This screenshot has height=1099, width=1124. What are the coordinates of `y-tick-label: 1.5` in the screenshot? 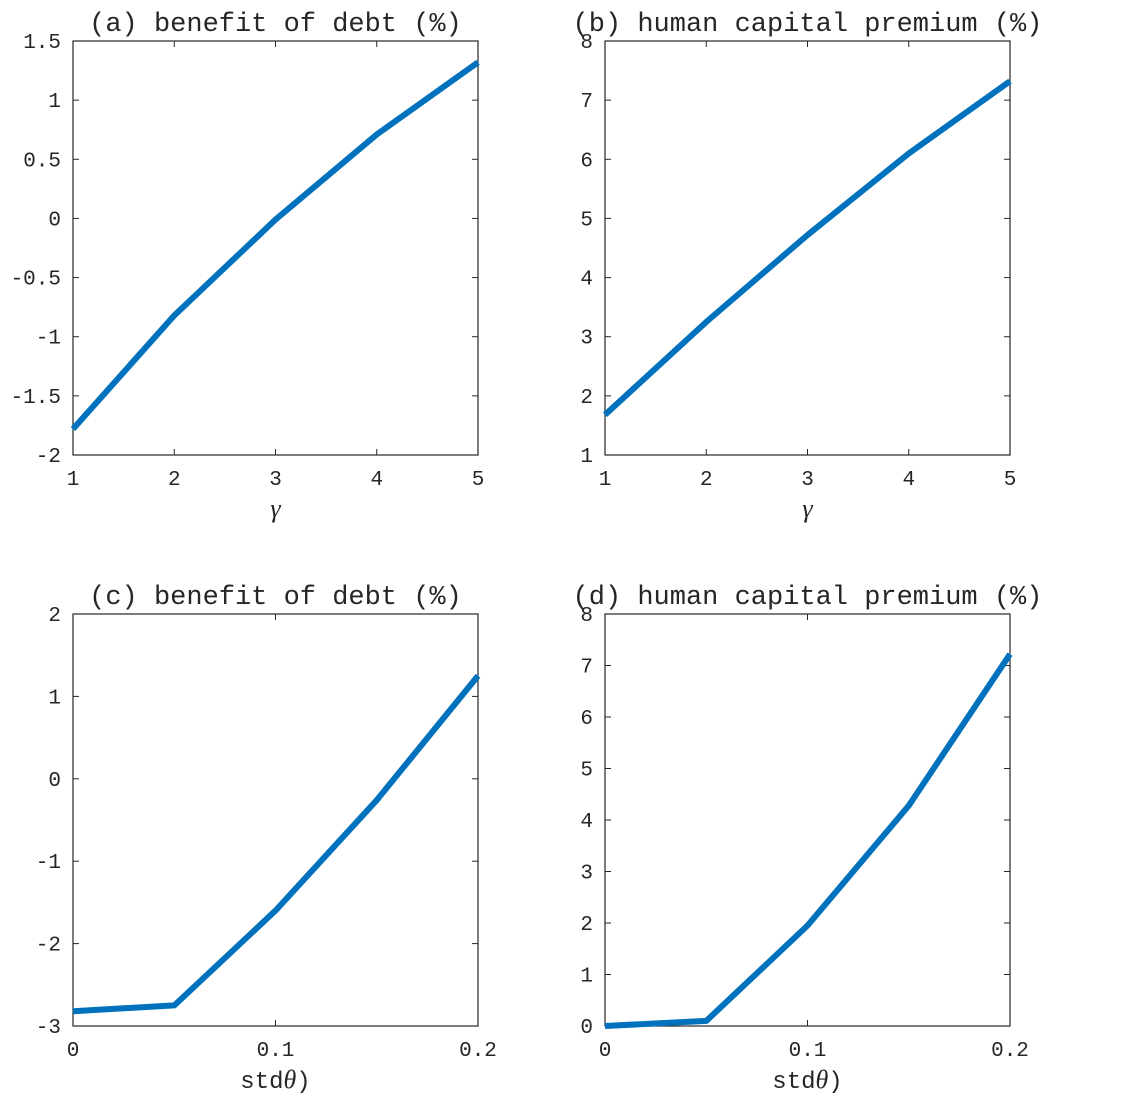 It's located at (42, 43).